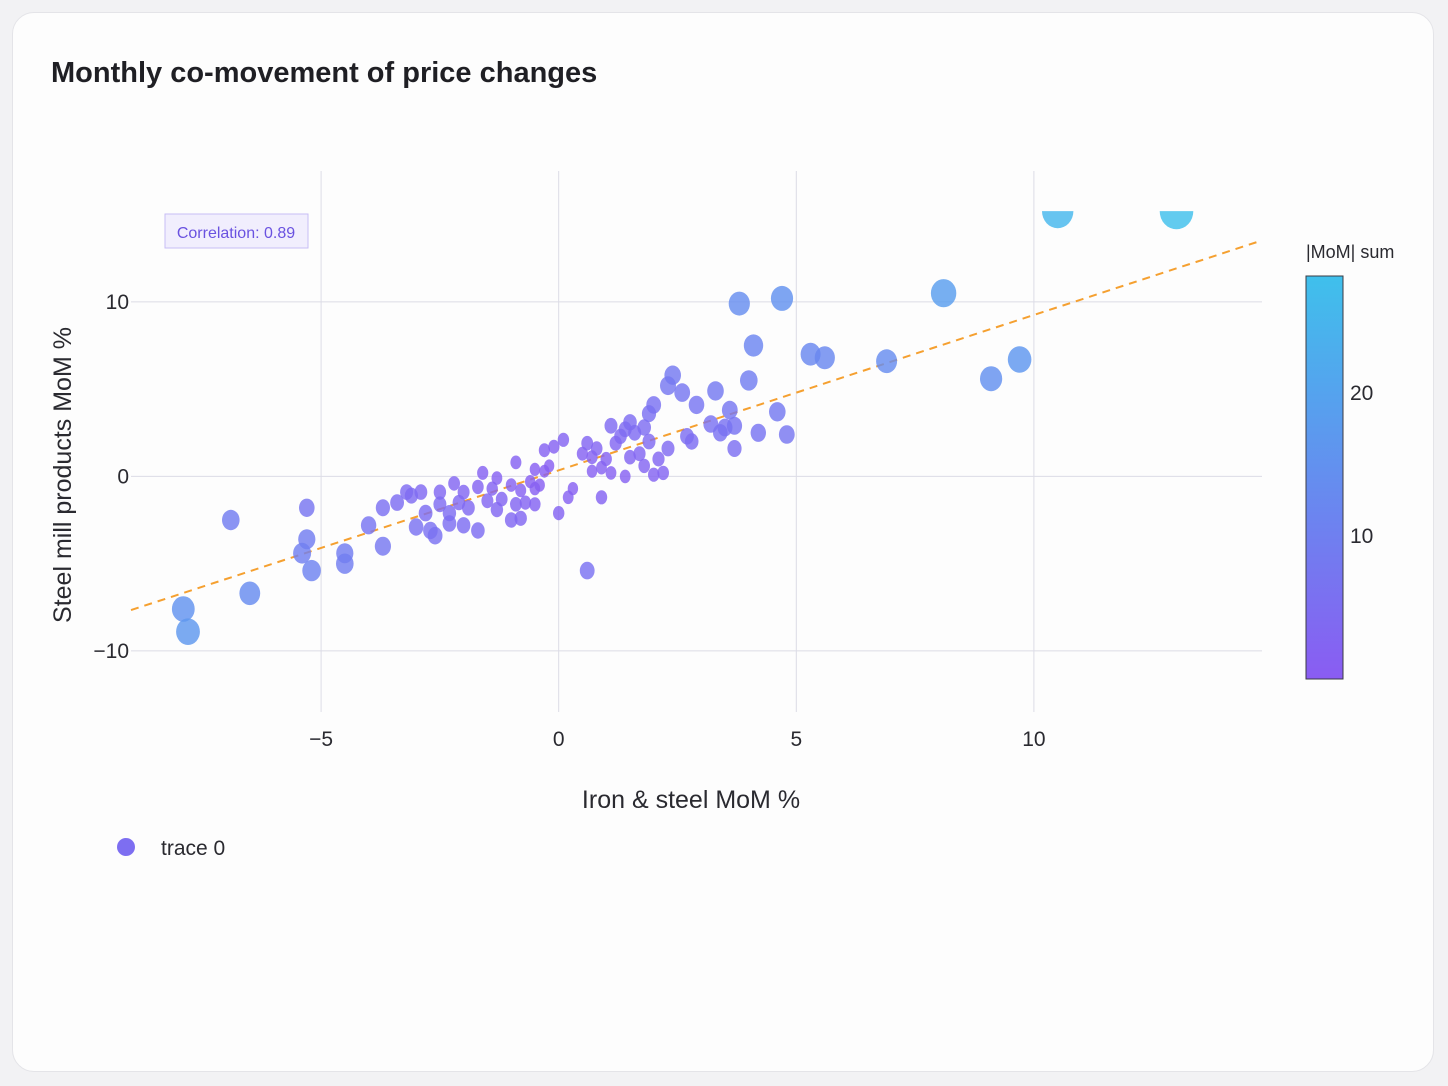 The image size is (1448, 1086). What do you see at coordinates (324, 73) in the screenshot?
I see `chart-title: Monthly co-movement of price changes` at bounding box center [324, 73].